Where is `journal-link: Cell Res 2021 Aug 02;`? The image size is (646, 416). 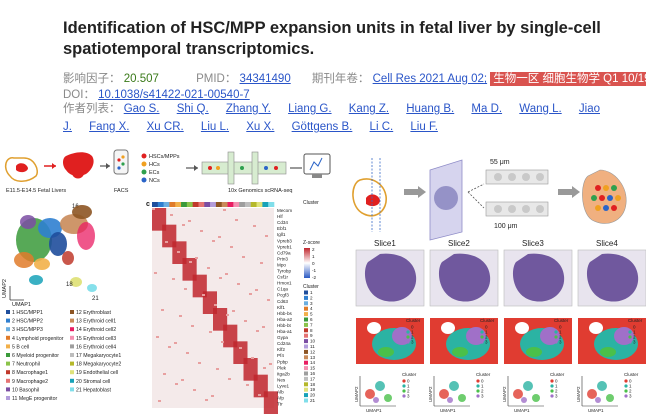
journal-link: Cell Res 2021 Aug 02; is located at coordinates (430, 79).